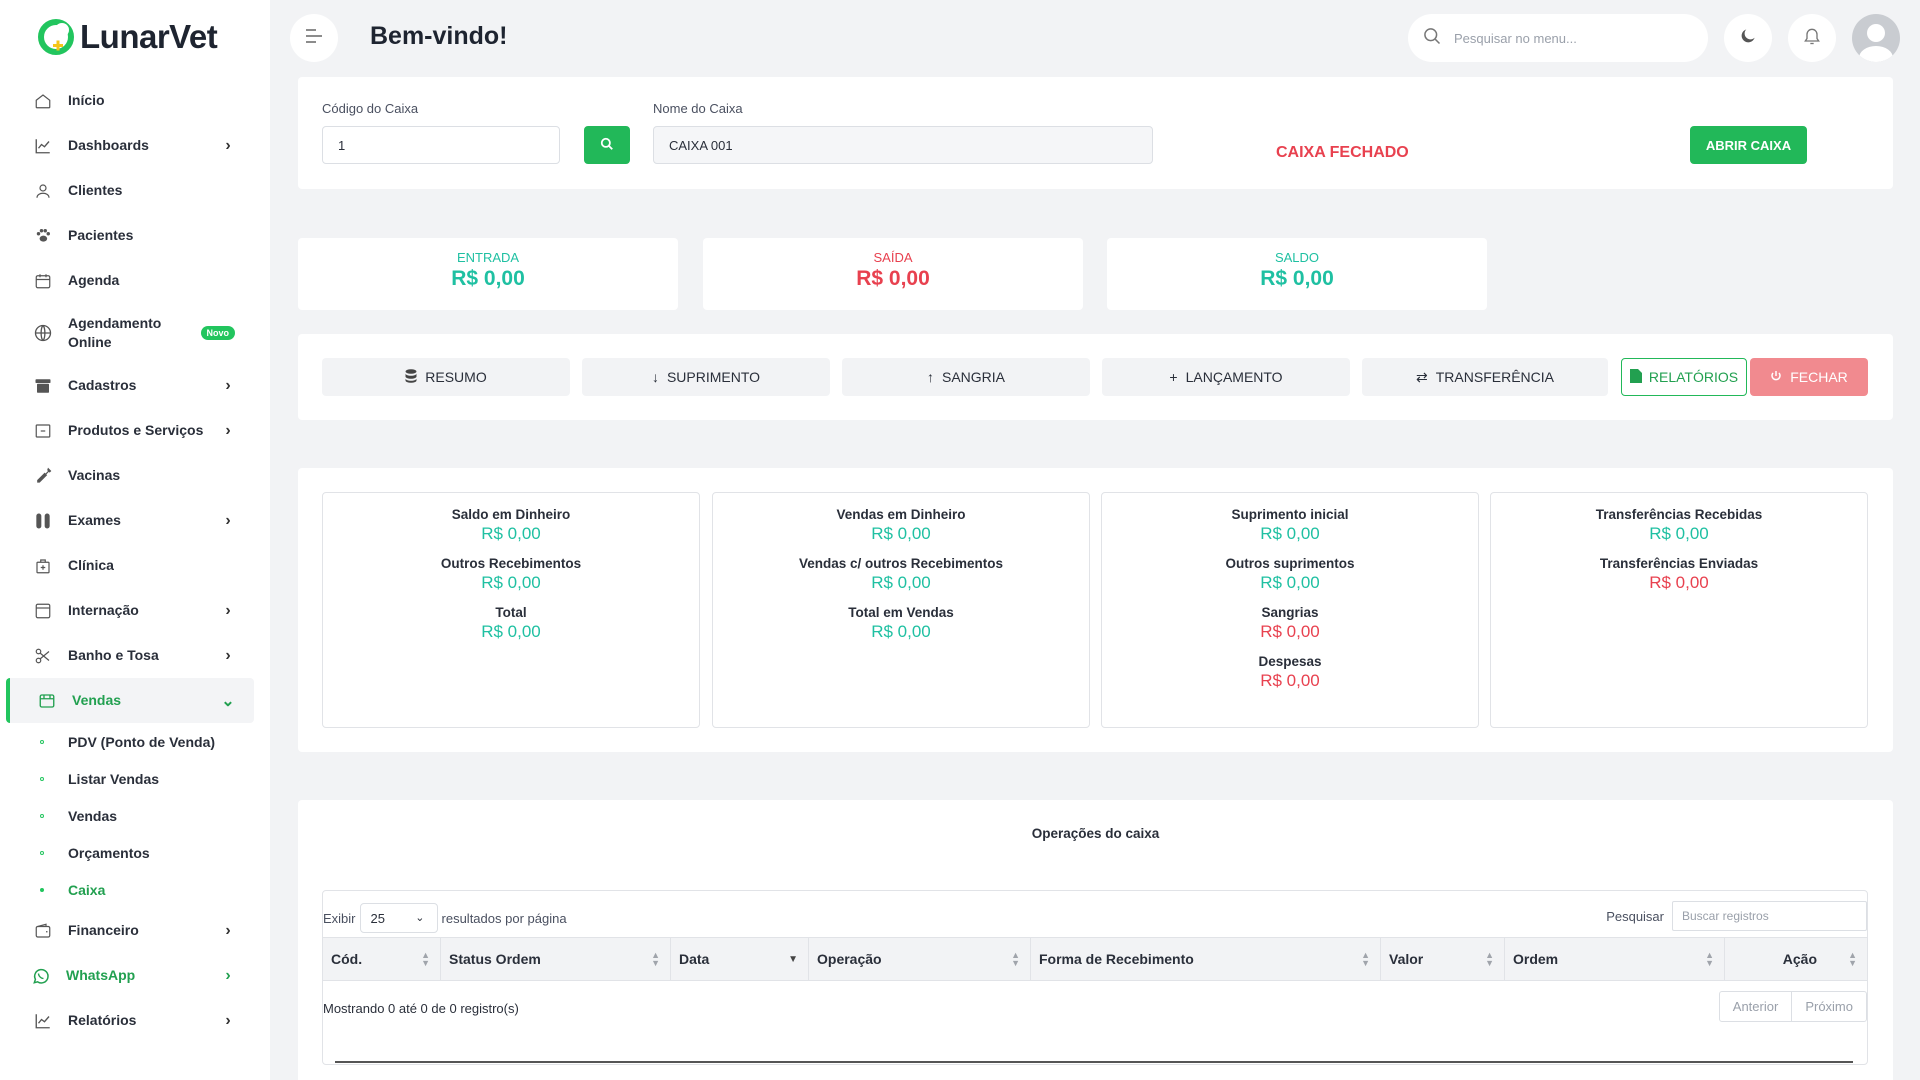 Image resolution: width=1920 pixels, height=1080 pixels. I want to click on menu-search-input, so click(1569, 38).